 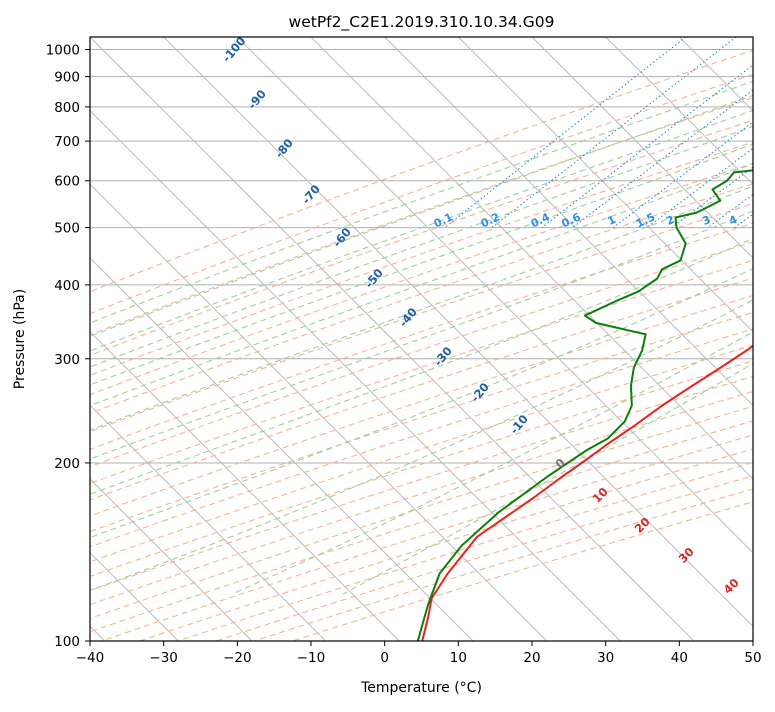 What do you see at coordinates (67, 142) in the screenshot?
I see `y-tick-label: 700` at bounding box center [67, 142].